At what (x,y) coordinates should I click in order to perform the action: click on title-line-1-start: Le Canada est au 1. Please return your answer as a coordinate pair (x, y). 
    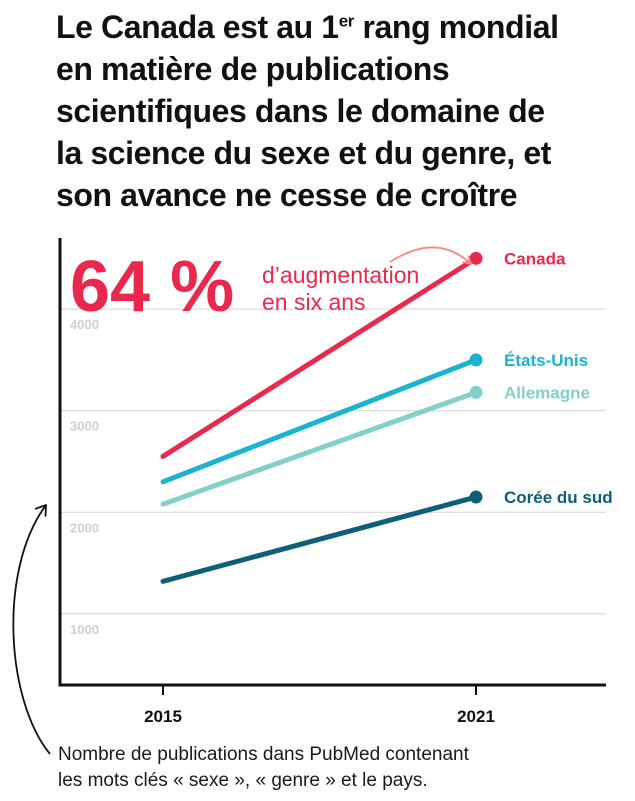
    Looking at the image, I should click on (197, 27).